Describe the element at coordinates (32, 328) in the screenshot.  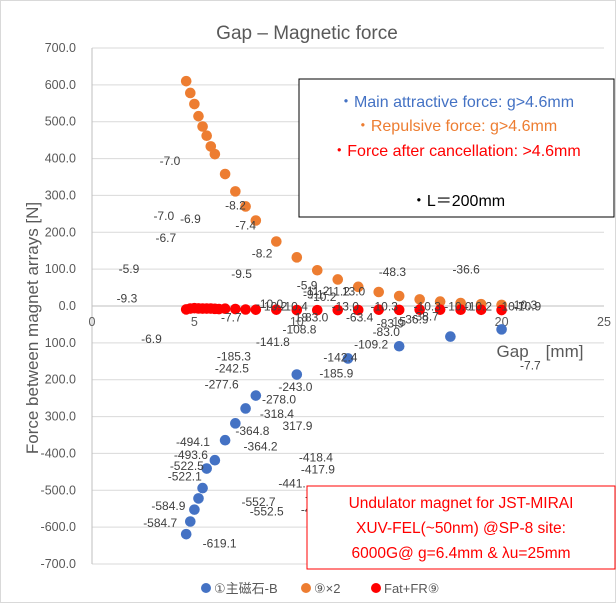
I see `y-axis-title: Force between magnet arrays [N]` at that location.